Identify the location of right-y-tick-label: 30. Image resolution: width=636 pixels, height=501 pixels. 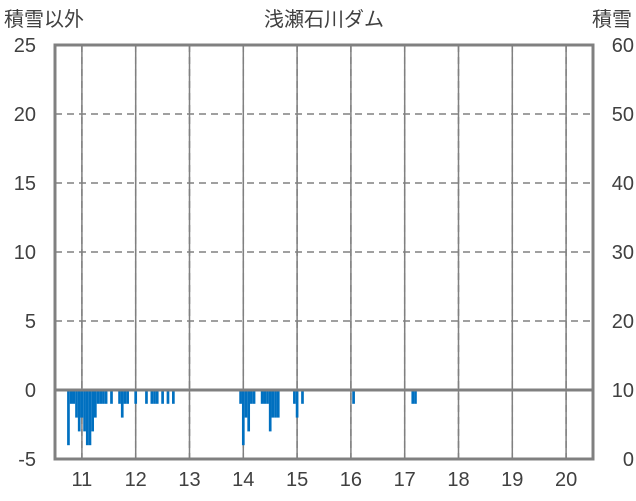
(623, 253).